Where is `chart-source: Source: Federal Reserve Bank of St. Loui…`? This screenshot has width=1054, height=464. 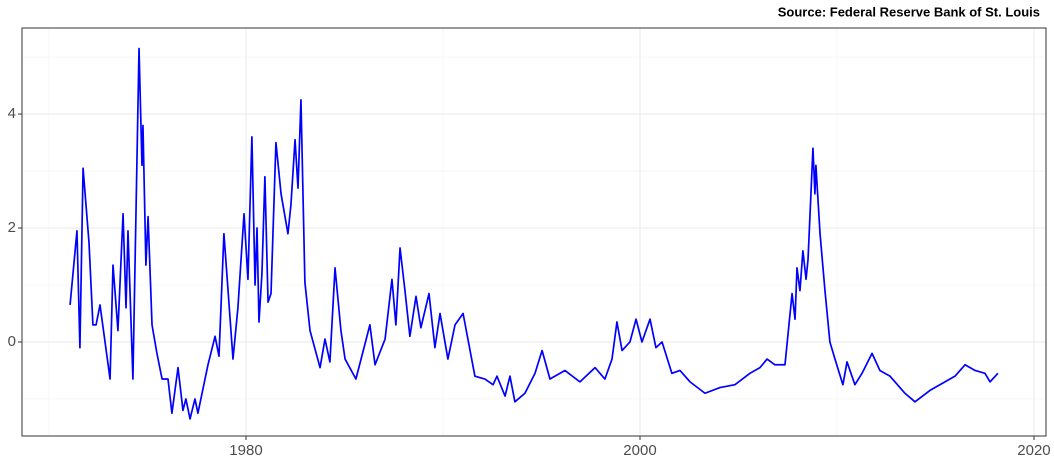
chart-source: Source: Federal Reserve Bank of St. Loui… is located at coordinates (909, 11).